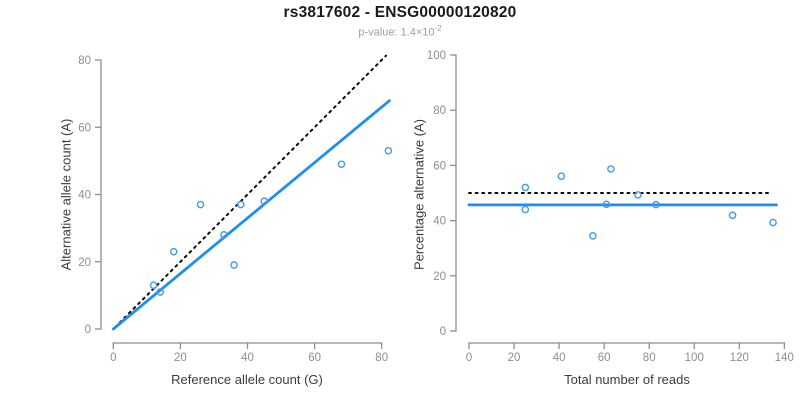 This screenshot has width=800, height=400. Describe the element at coordinates (247, 379) in the screenshot. I see `left-plot-x-axis-label: Reference allele count (G)` at that location.